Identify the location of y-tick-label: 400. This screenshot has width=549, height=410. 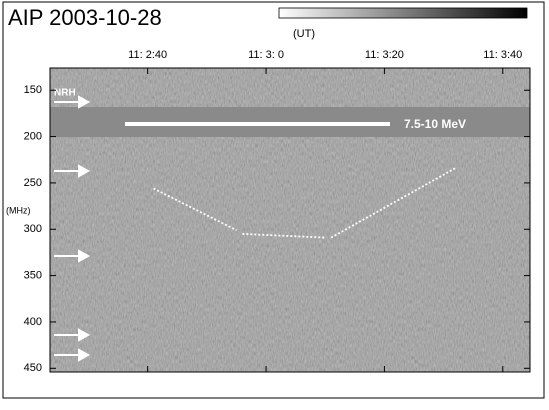
(33, 322).